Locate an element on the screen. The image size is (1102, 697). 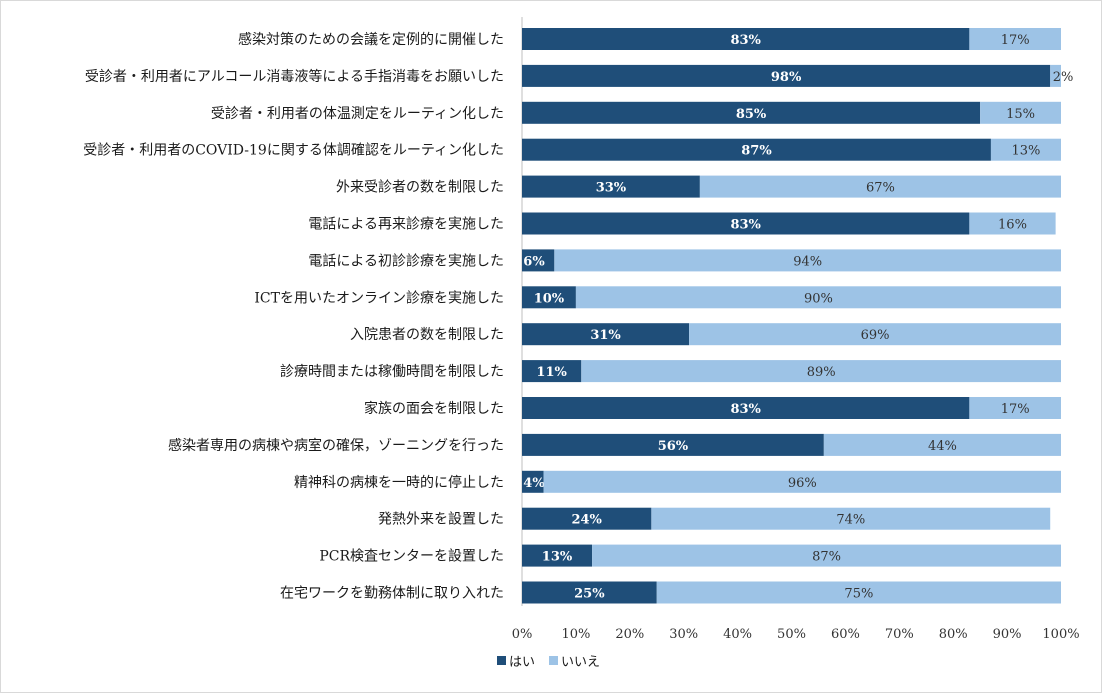
data-label-yes: 4% is located at coordinates (534, 483).